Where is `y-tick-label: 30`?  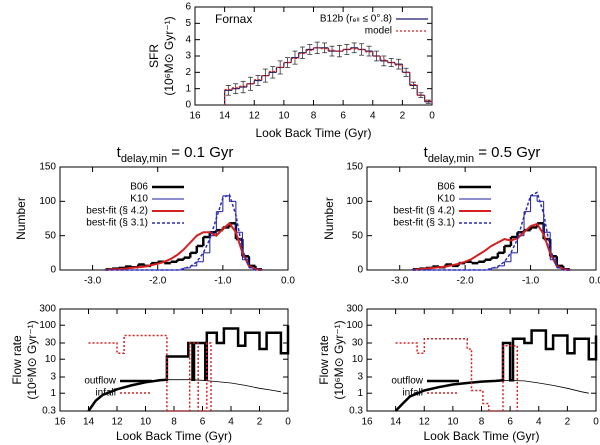
y-tick-label: 30 is located at coordinates (358, 343).